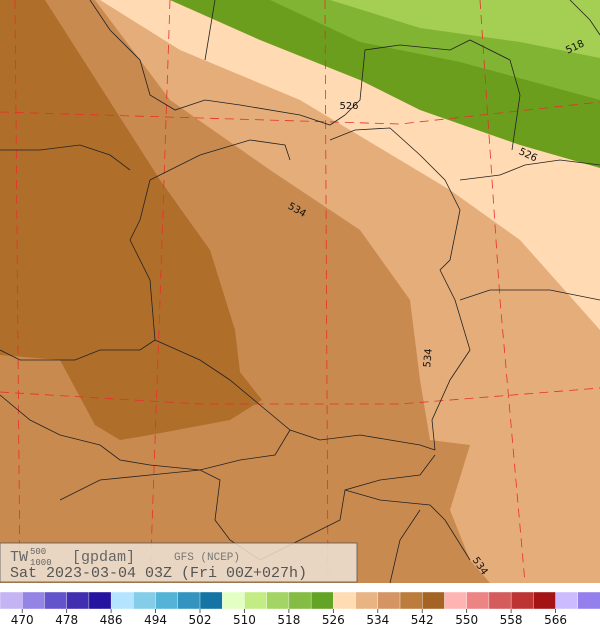 The width and height of the screenshot is (600, 640). What do you see at coordinates (348, 106) in the screenshot?
I see `contour-label: 526` at bounding box center [348, 106].